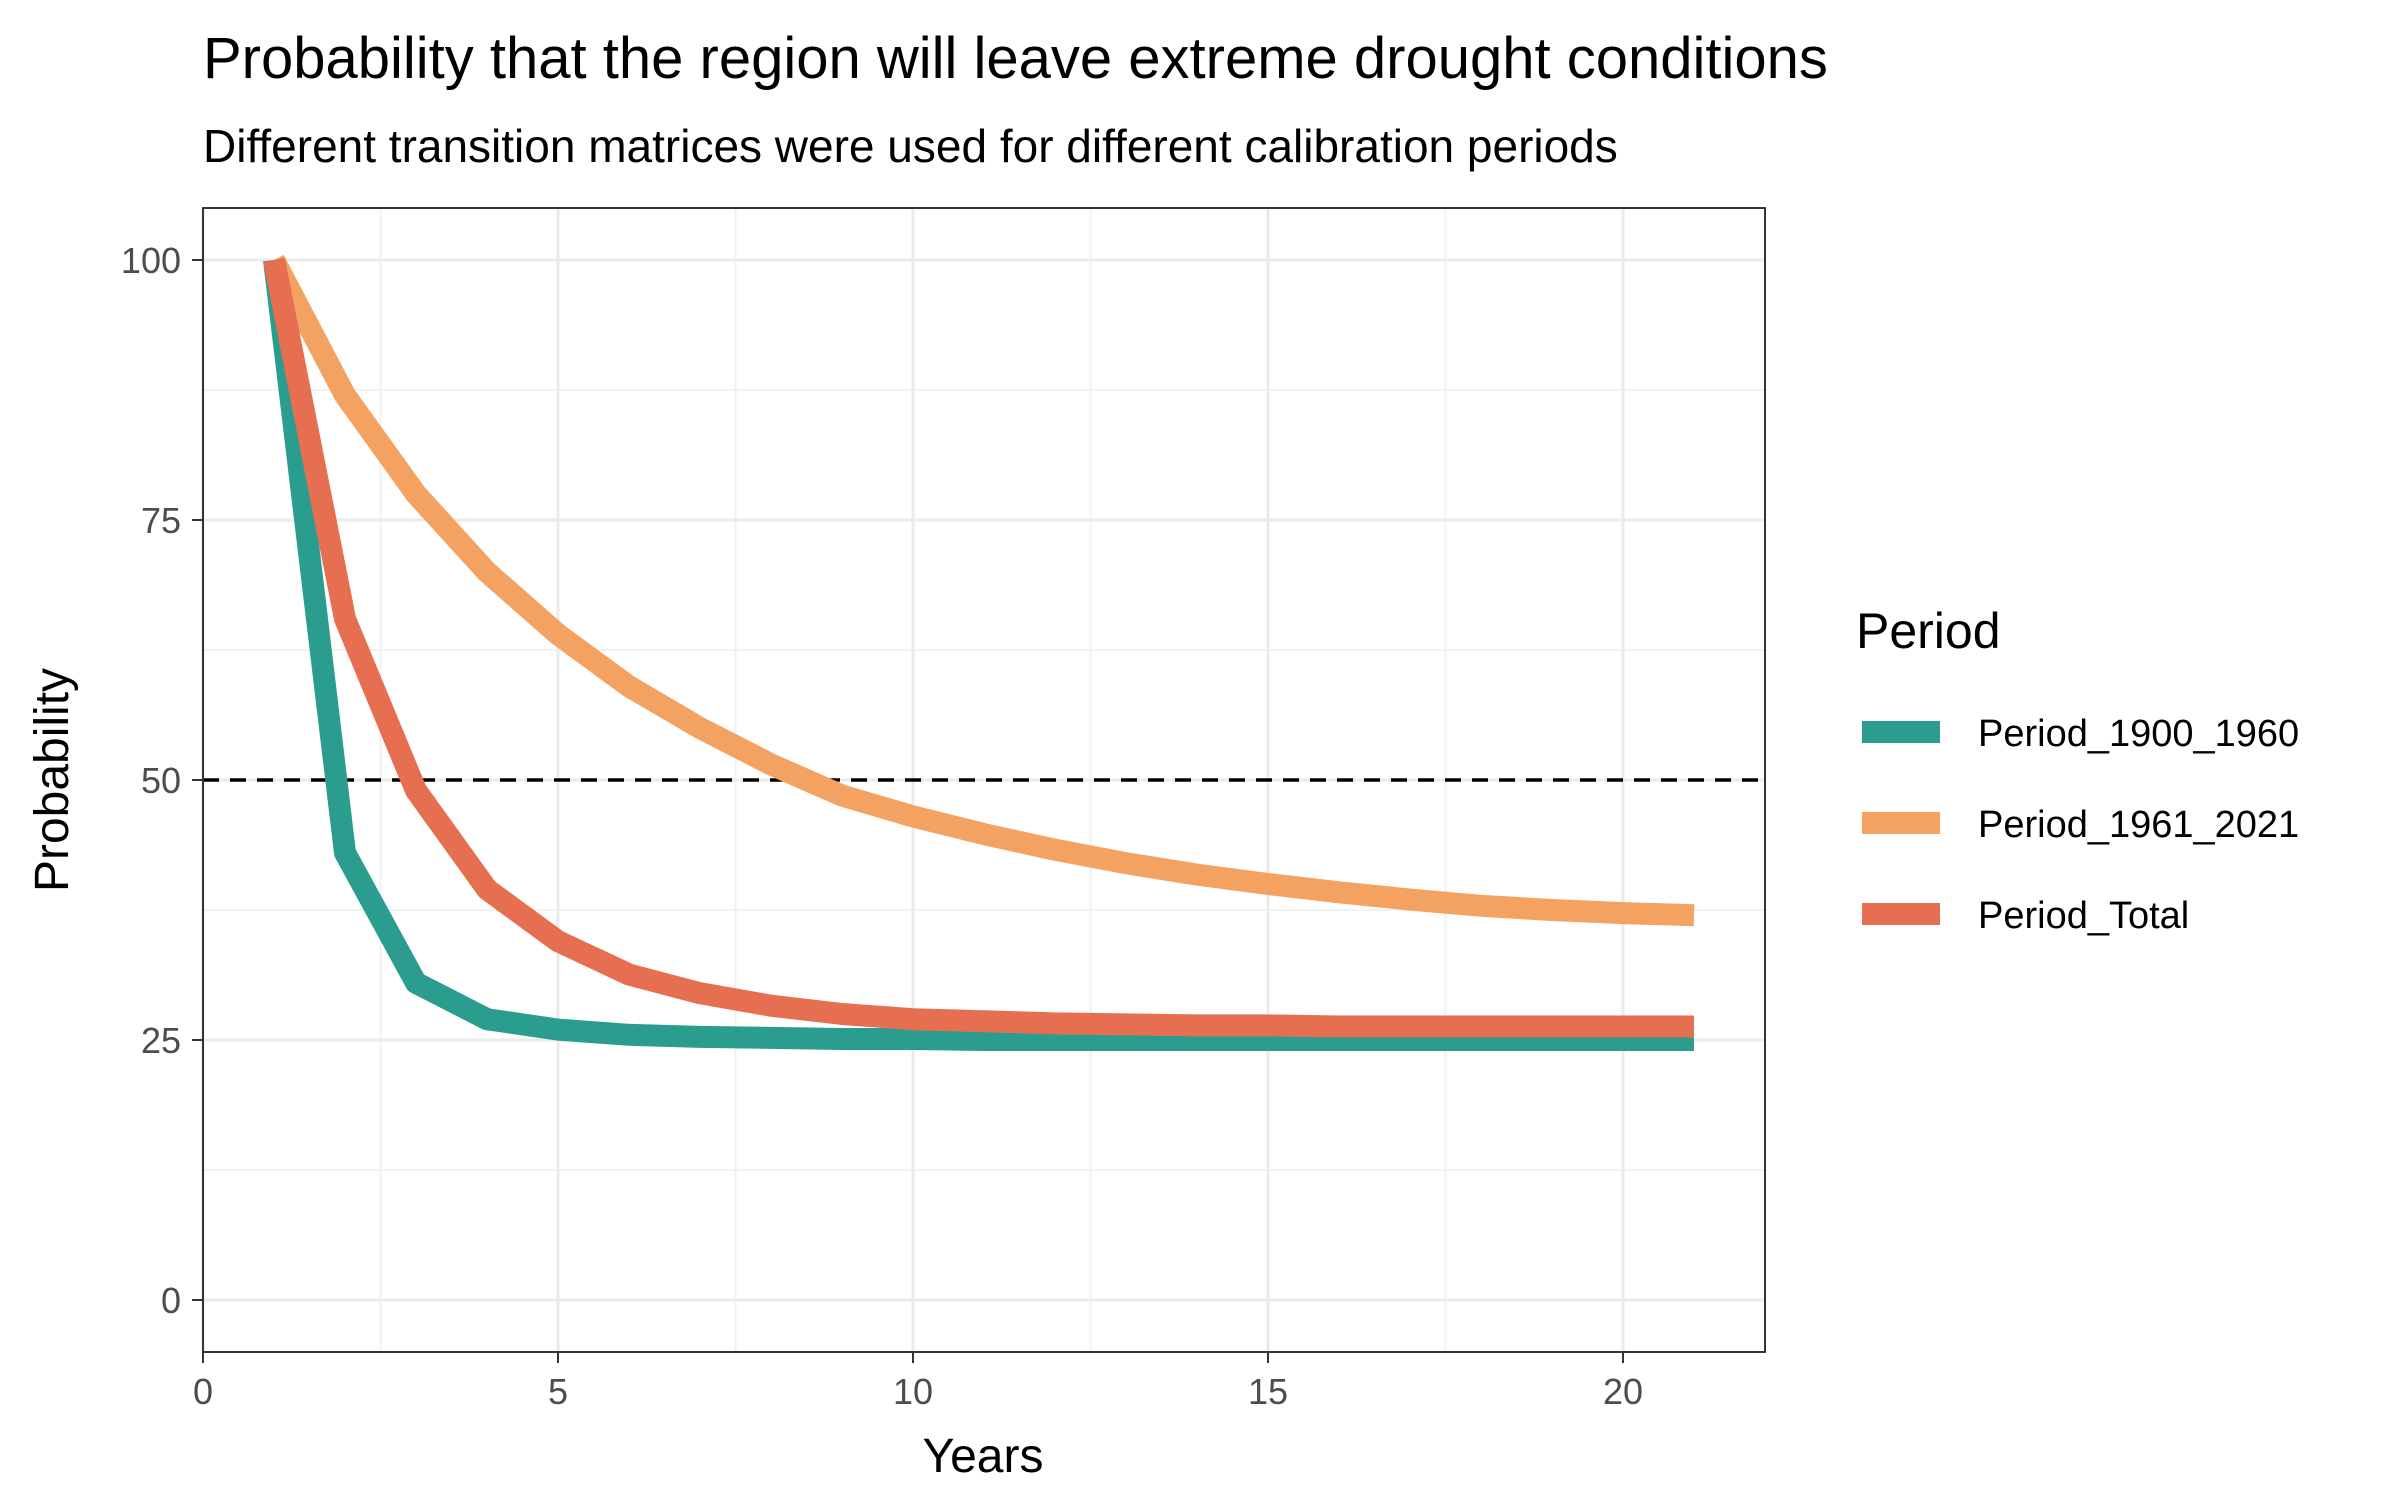 Image resolution: width=2400 pixels, height=1500 pixels. What do you see at coordinates (913, 1391) in the screenshot?
I see `x-tick-label: 10` at bounding box center [913, 1391].